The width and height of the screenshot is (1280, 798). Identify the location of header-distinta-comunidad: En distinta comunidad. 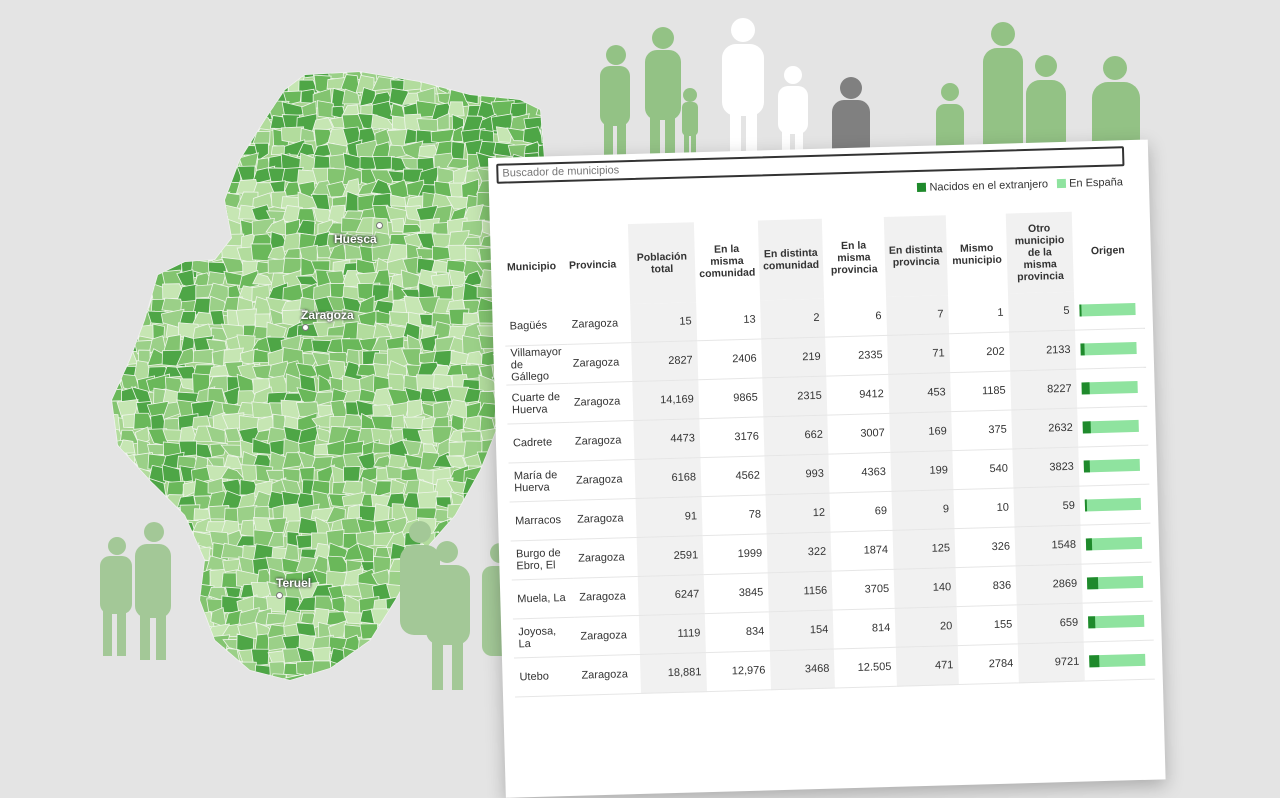
(791, 259).